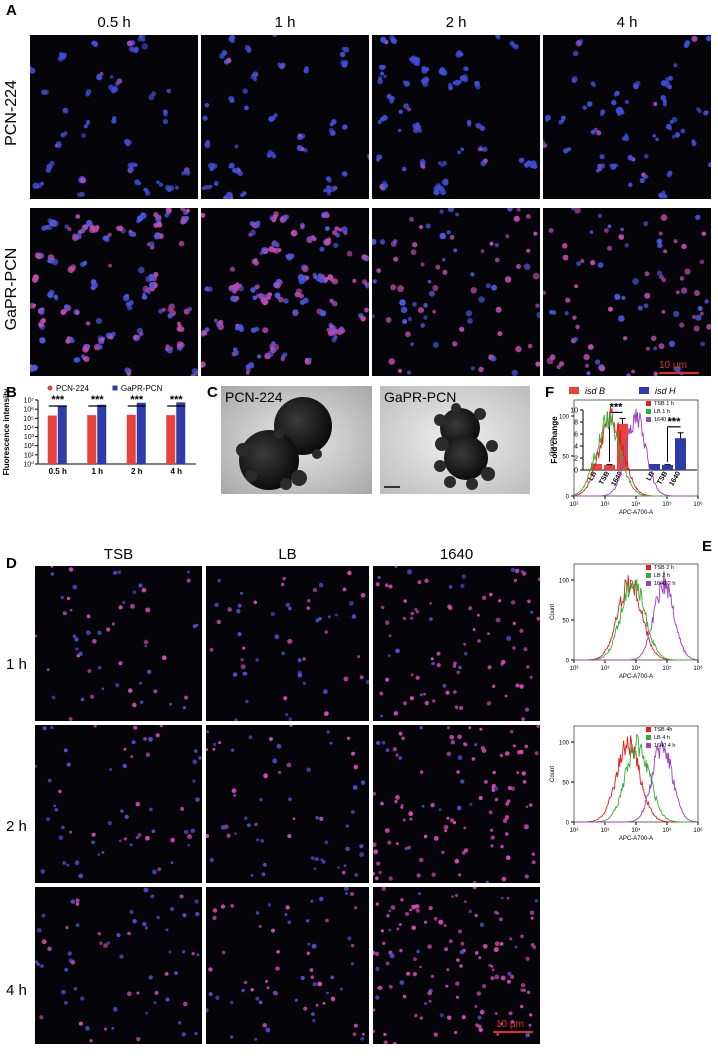  I want to click on fluorescence-tile-d-r1-c0, so click(118, 804).